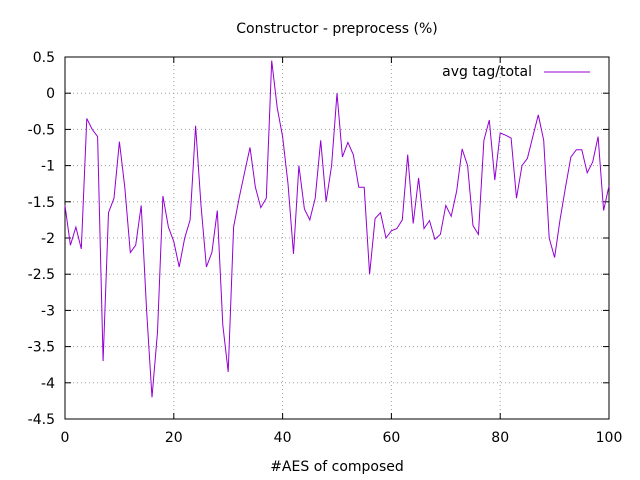 The width and height of the screenshot is (640, 480). I want to click on y-tick-label: -4.5, so click(41, 420).